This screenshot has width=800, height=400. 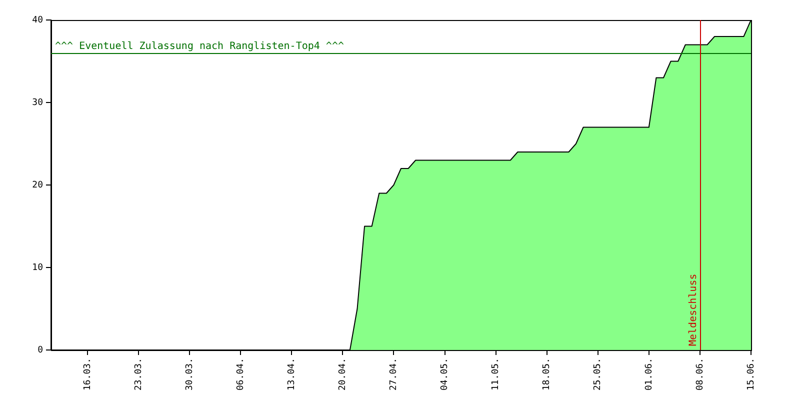 What do you see at coordinates (189, 374) in the screenshot?
I see `x-tick-label: 30.03.` at bounding box center [189, 374].